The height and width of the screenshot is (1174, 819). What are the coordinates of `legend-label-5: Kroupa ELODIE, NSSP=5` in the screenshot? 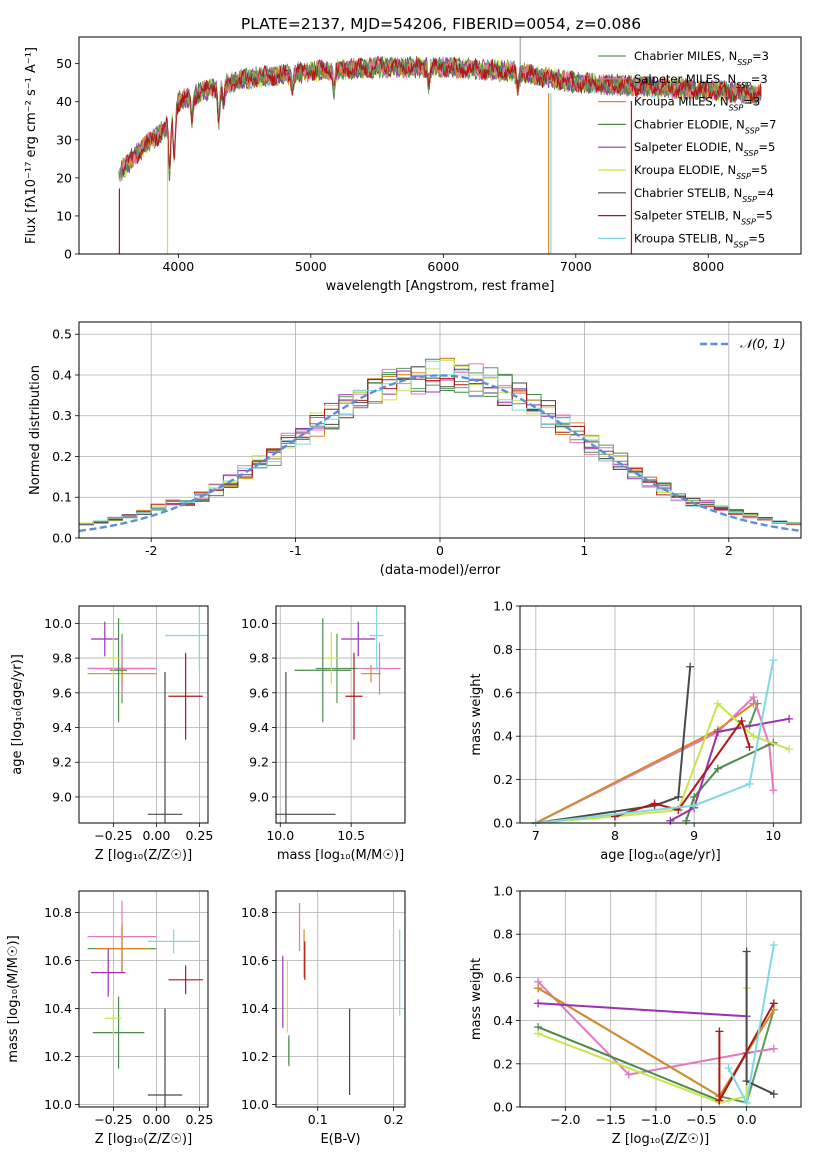 It's located at (701, 172).